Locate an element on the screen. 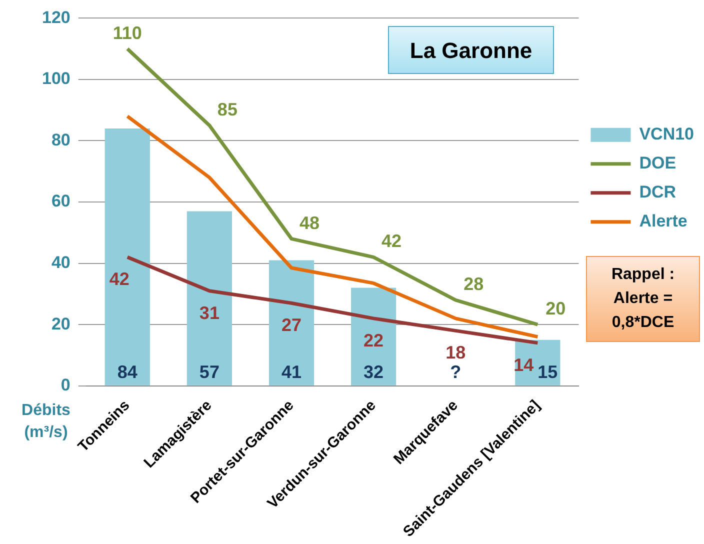 This screenshot has width=704, height=544. y-axis-title: Débits (m³/s) is located at coordinates (46, 421).